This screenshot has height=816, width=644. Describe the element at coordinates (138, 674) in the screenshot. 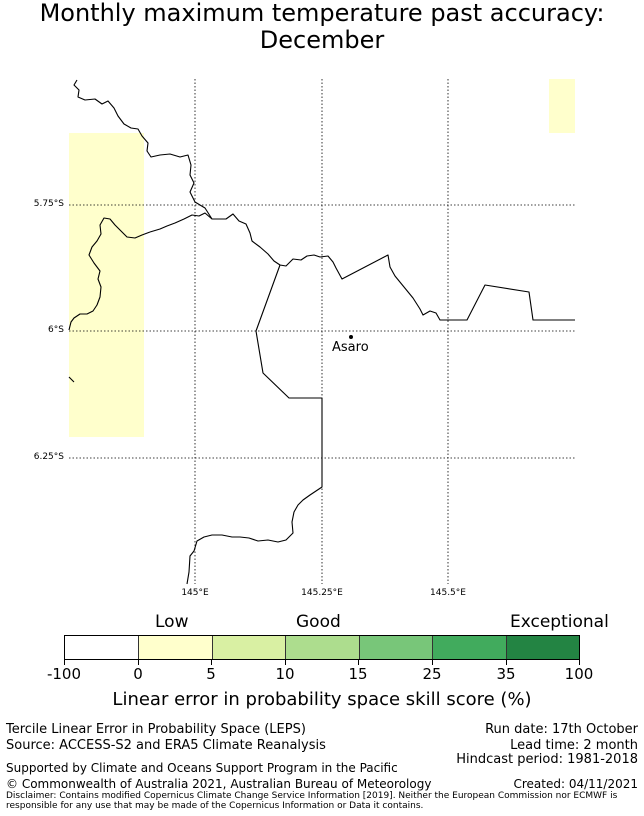

I see `colorbar-tick-label: 0` at that location.